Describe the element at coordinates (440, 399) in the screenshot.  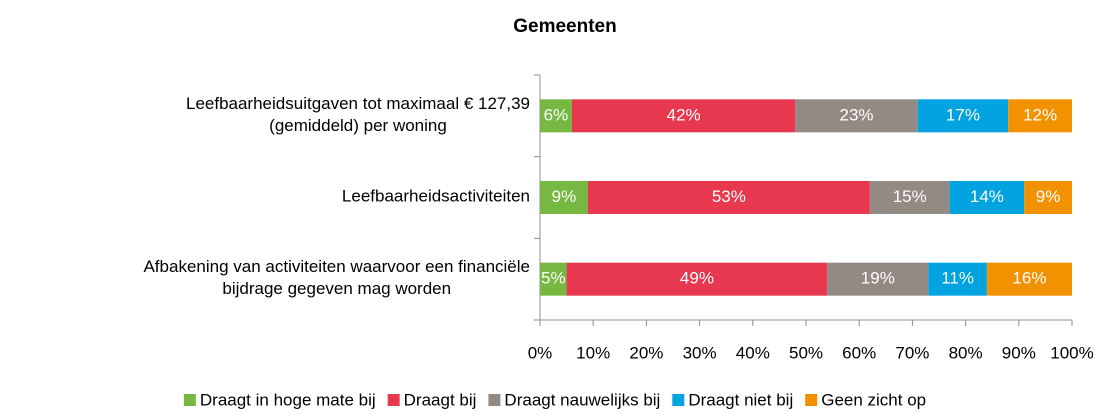
I see `legend-label: Draagt bij` at that location.